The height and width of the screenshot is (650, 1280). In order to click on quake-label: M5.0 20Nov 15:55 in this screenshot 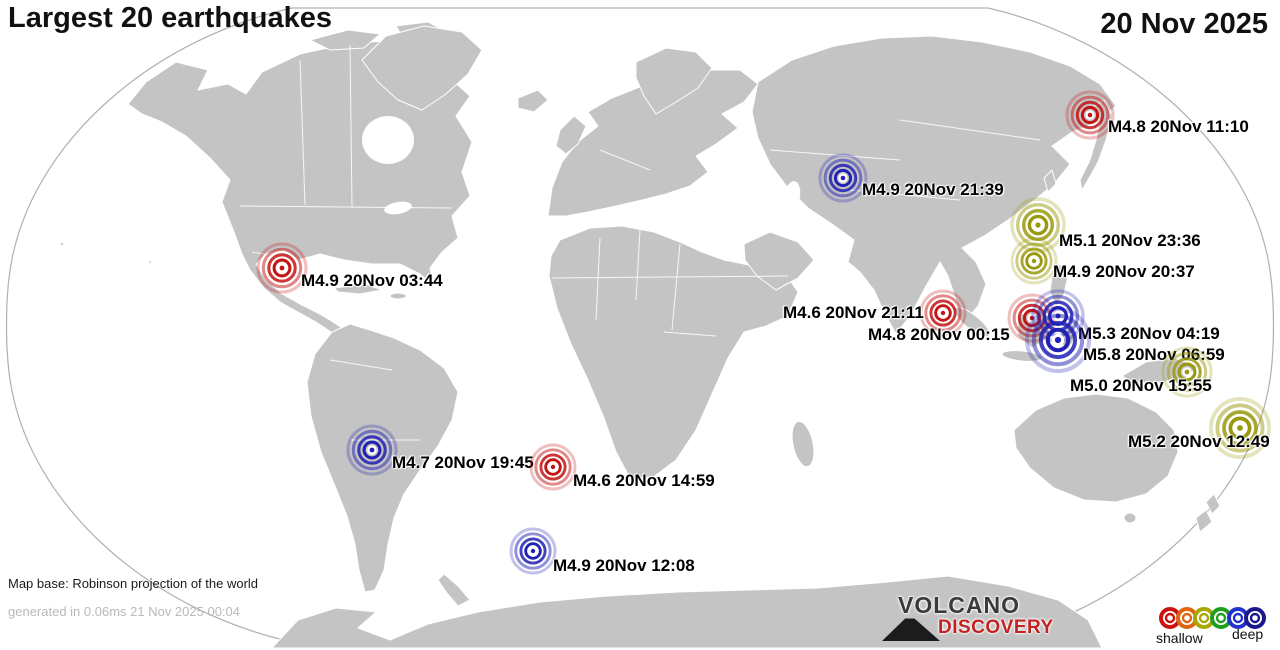, I will do `click(1141, 385)`.